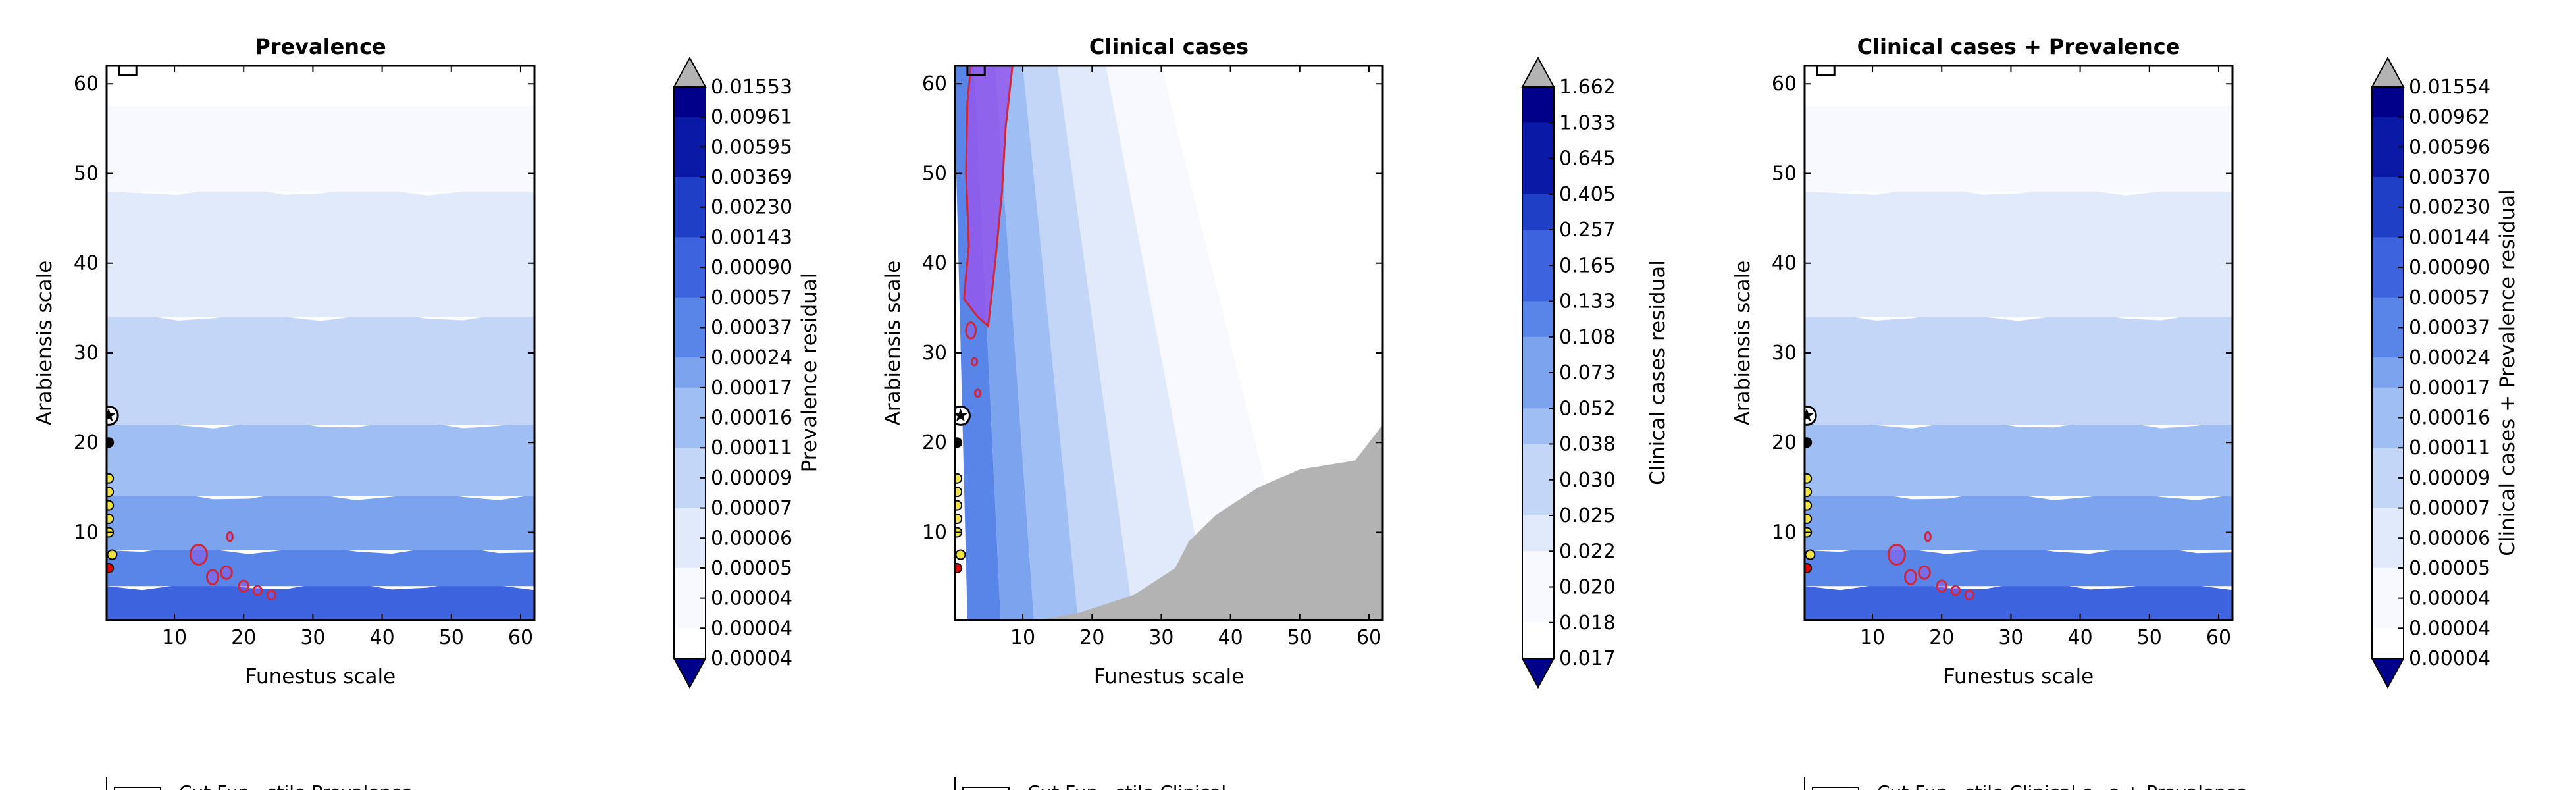 The image size is (2576, 790). Describe the element at coordinates (751, 207) in the screenshot. I see `colorbar-tick-label: 0.00230` at that location.